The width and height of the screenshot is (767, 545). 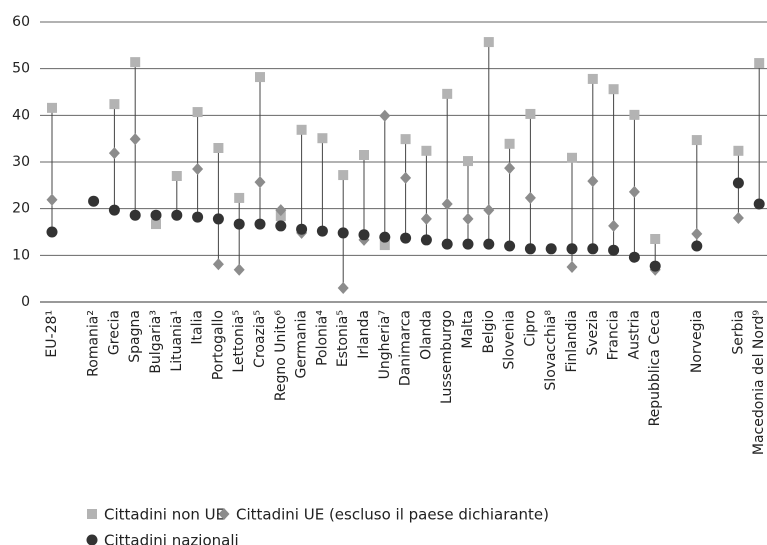 What do you see at coordinates (593, 333) in the screenshot?
I see `x-tick-label: Svezia` at bounding box center [593, 333].